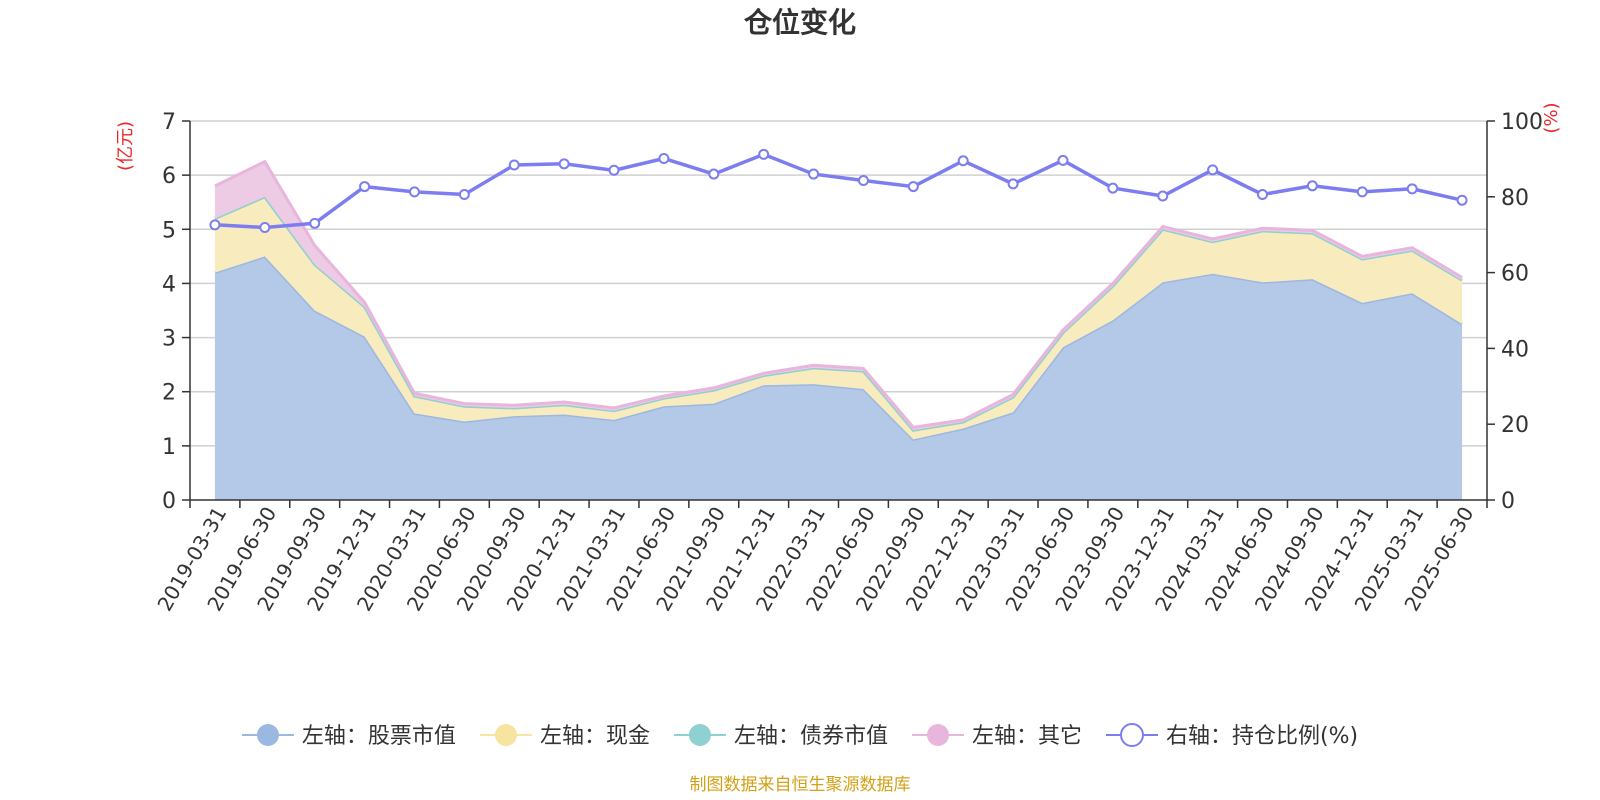  Describe the element at coordinates (169, 176) in the screenshot. I see `left-tick-label: 6` at that location.